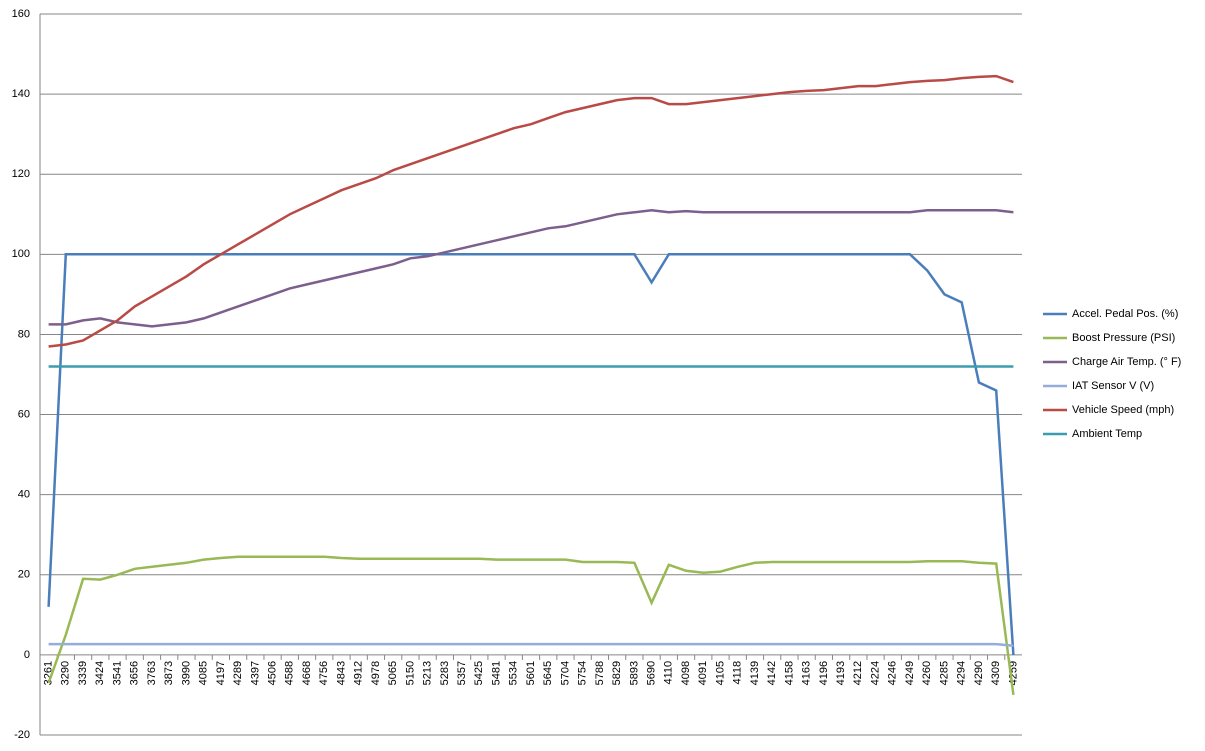 The height and width of the screenshot is (751, 1205). What do you see at coordinates (135, 673) in the screenshot?
I see `x-tick-label: 3656` at bounding box center [135, 673].